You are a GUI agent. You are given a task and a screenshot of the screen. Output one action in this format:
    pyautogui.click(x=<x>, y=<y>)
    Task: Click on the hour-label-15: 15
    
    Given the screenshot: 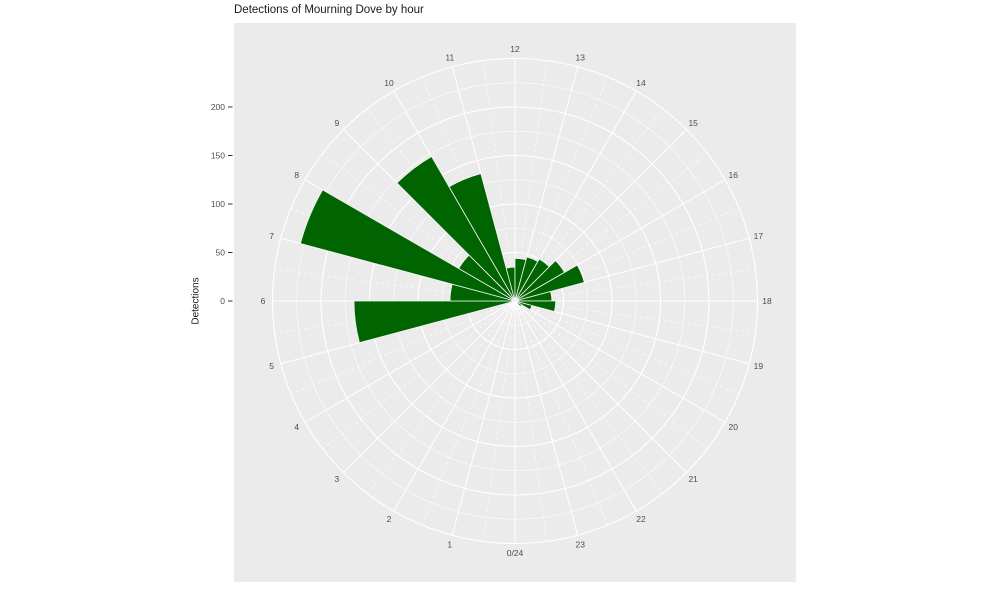 What is the action you would take?
    pyautogui.click(x=693, y=123)
    